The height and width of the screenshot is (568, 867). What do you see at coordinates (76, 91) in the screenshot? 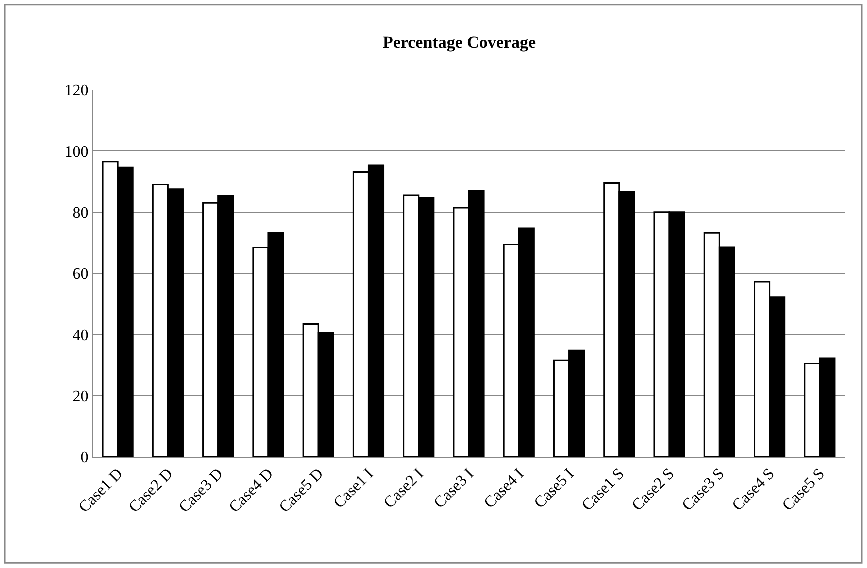
I see `y-tick-label: 120` at bounding box center [76, 91].